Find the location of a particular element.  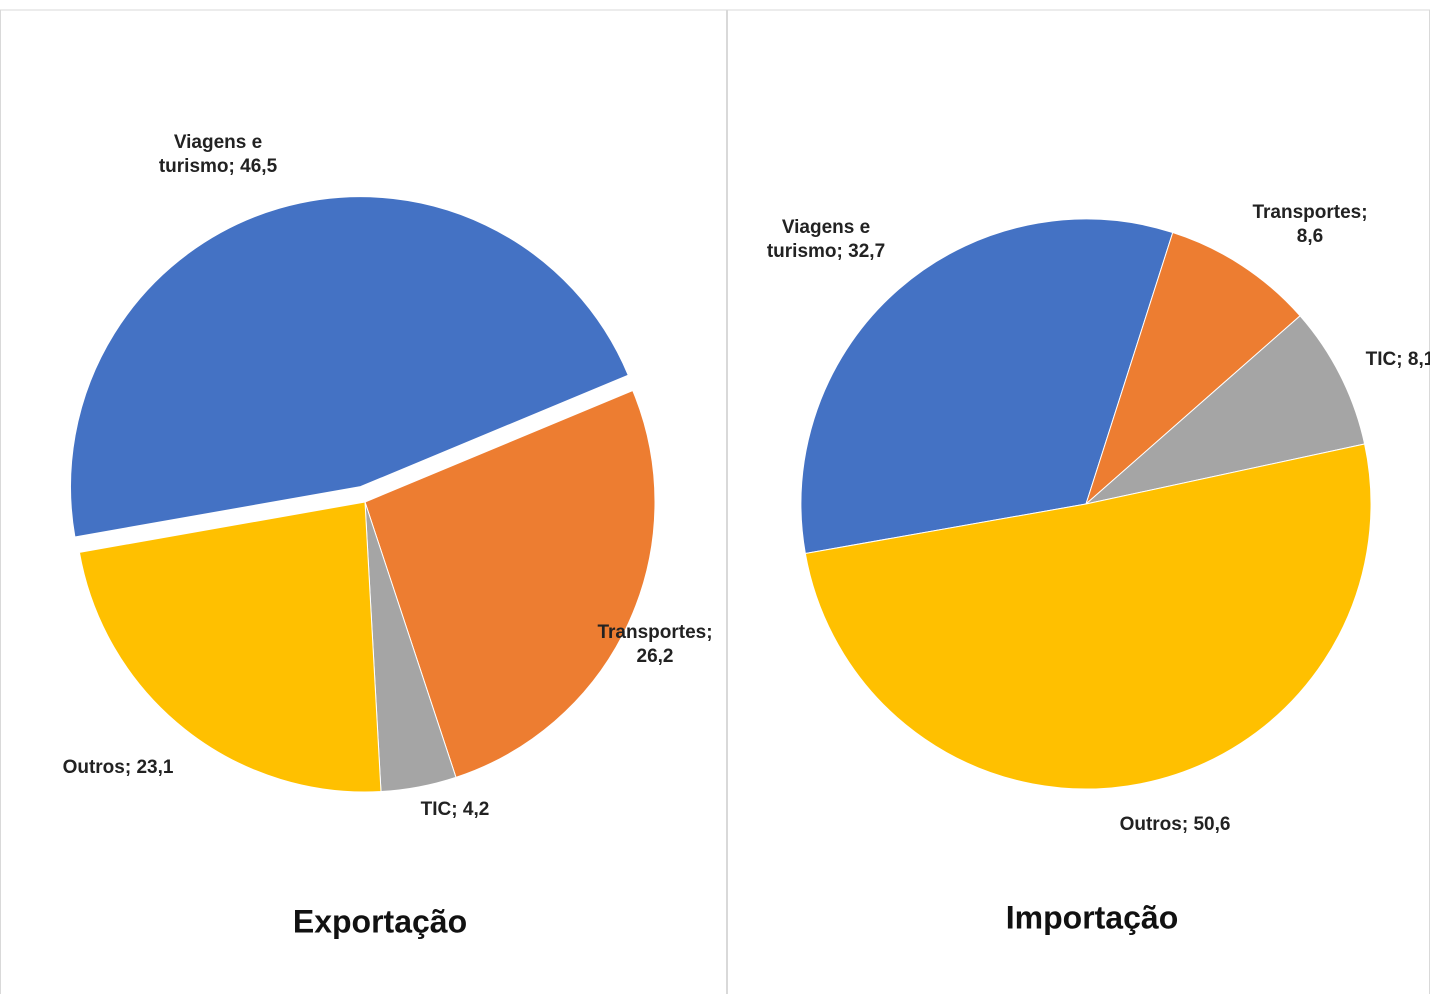

label-value: 46,5 is located at coordinates (259, 166).